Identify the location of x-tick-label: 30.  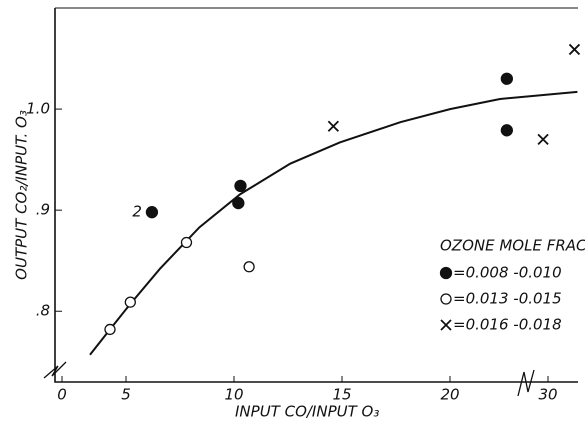
(547, 395).